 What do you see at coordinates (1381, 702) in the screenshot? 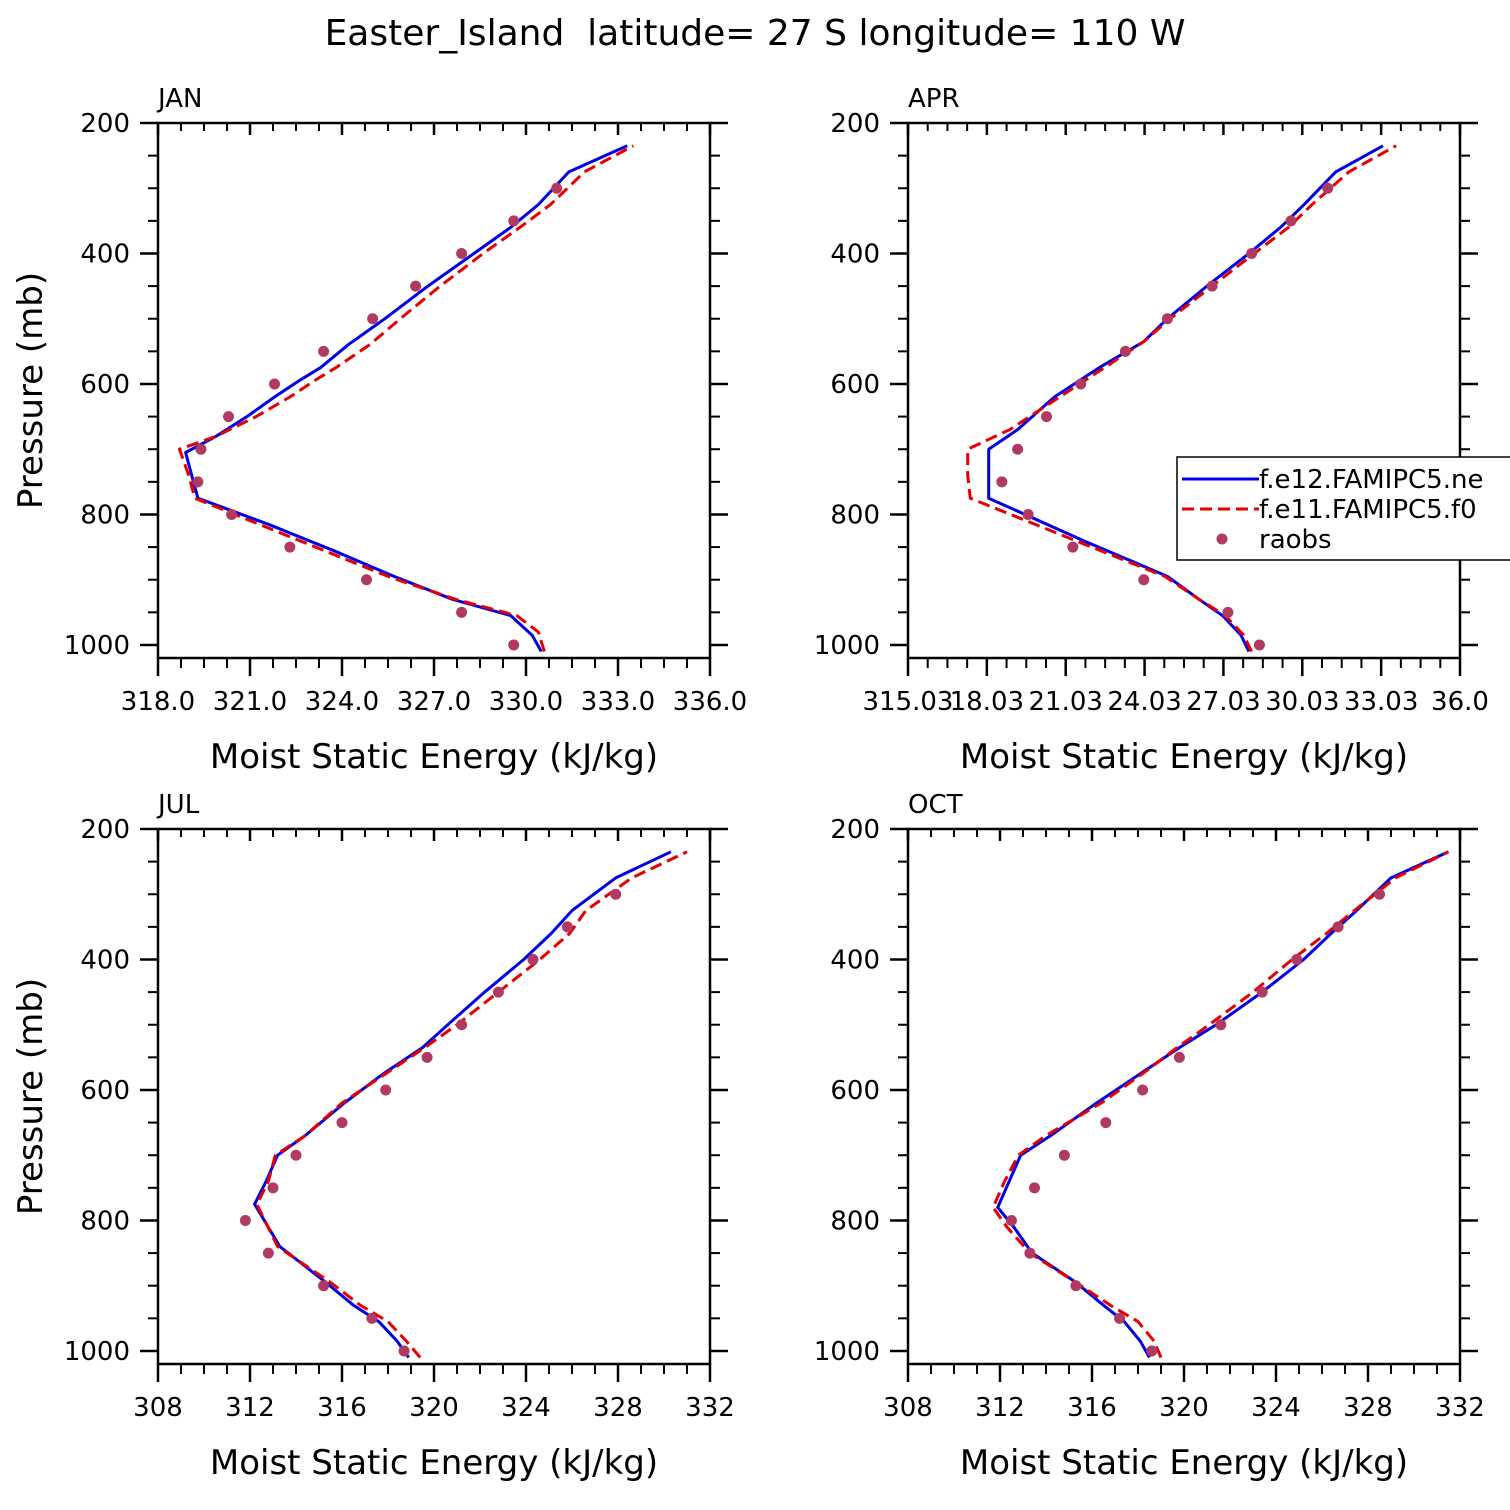
I see `x-tick-label: 33.03` at bounding box center [1381, 702].